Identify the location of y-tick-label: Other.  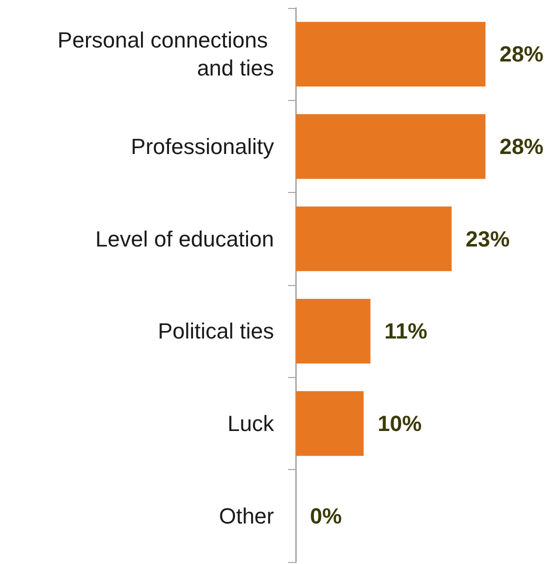
(246, 515).